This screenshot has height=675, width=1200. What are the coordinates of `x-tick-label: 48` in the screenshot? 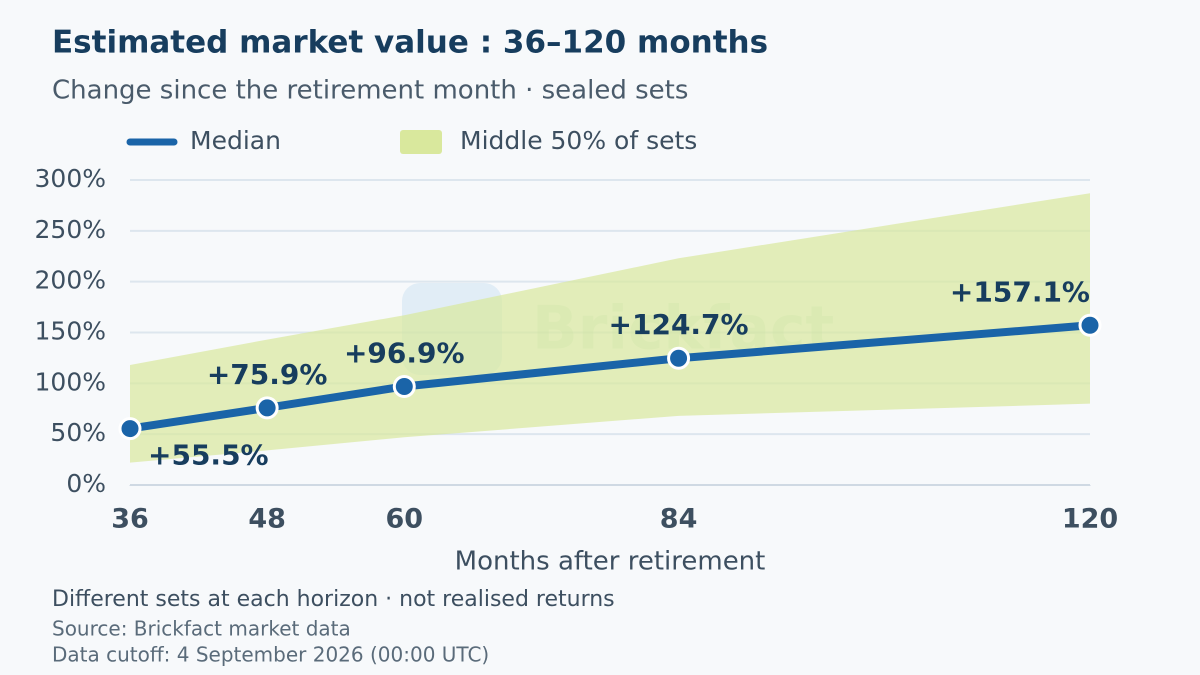 It's located at (267, 519).